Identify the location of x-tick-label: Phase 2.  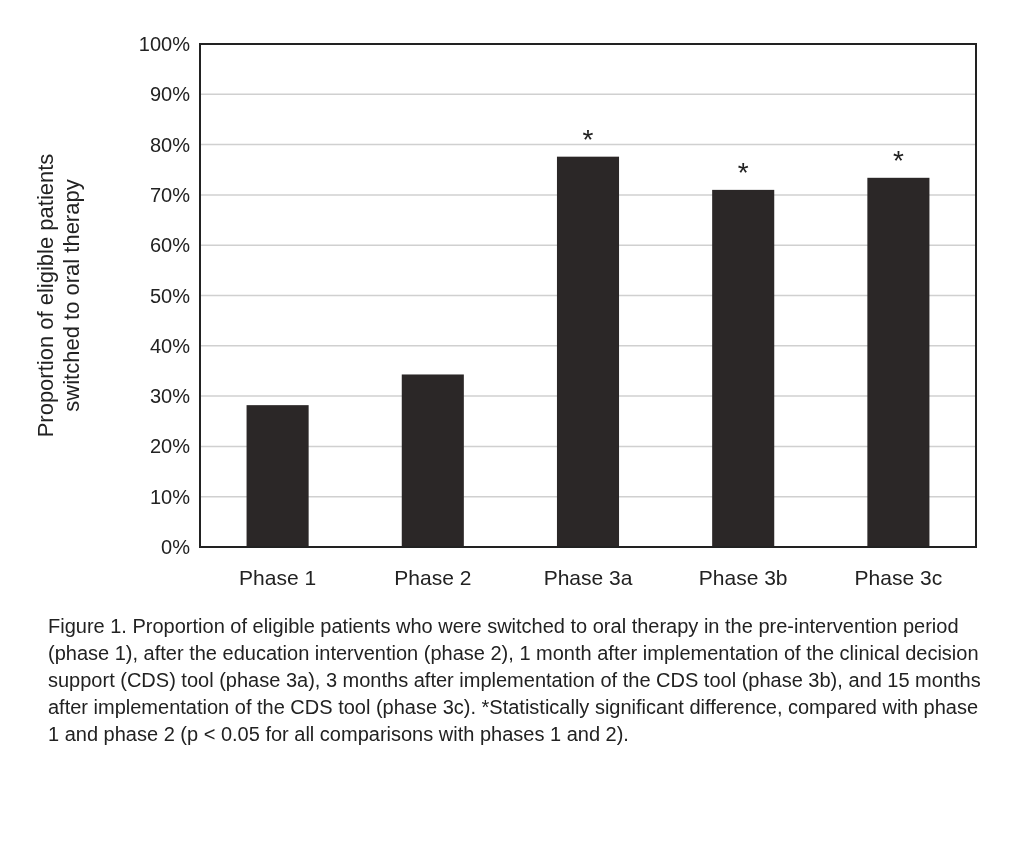
(433, 577).